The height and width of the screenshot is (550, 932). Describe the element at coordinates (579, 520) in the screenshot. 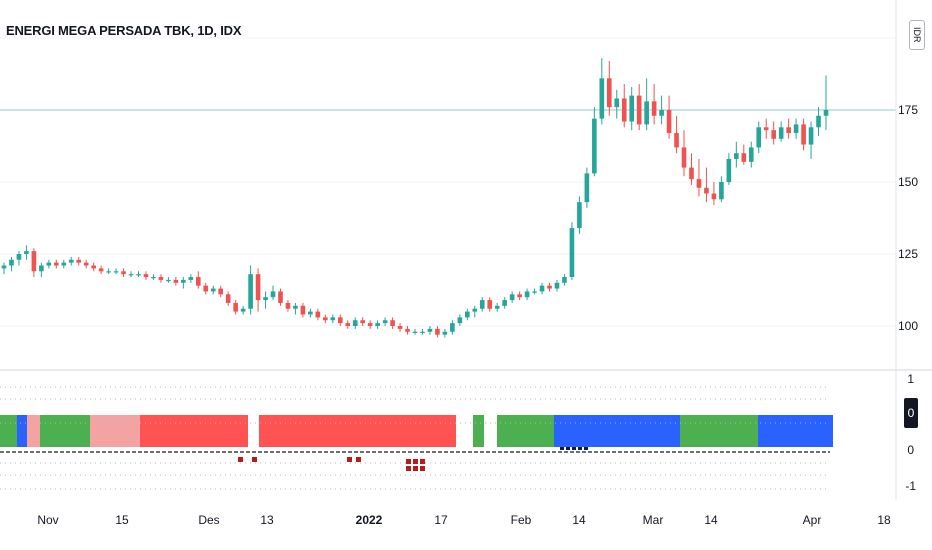

I see `time-label-14-feb: 14` at that location.